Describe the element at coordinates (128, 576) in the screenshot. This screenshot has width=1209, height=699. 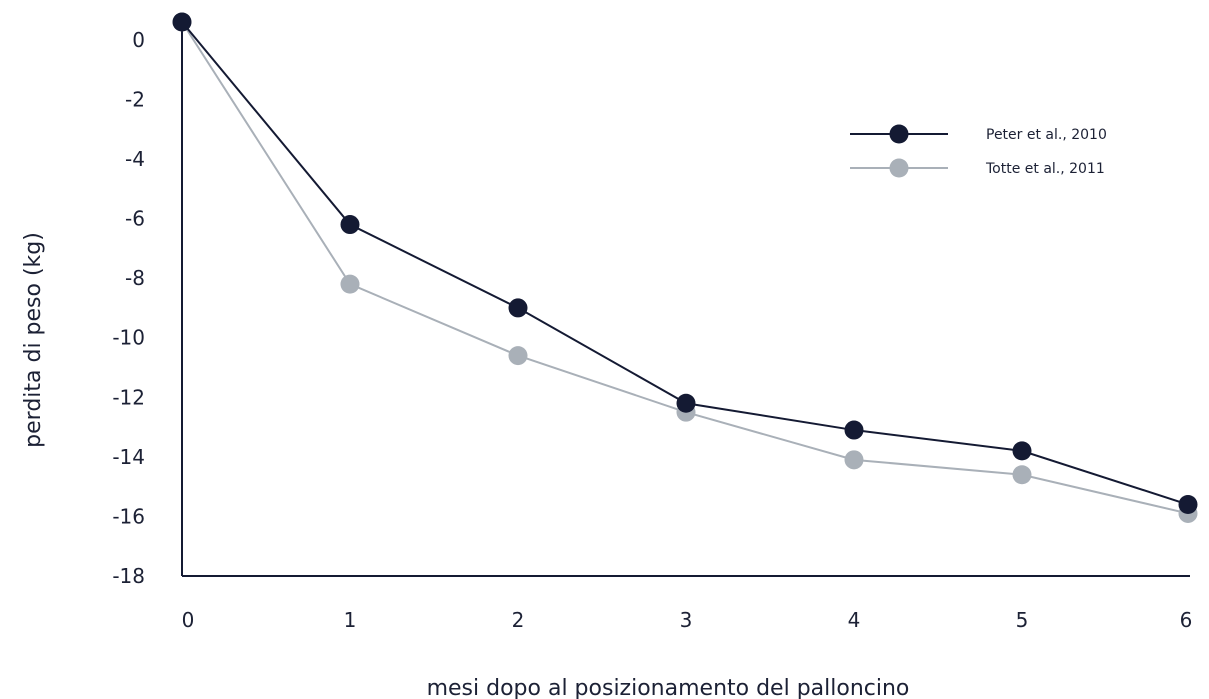
I see `y-tick-label: -18` at that location.